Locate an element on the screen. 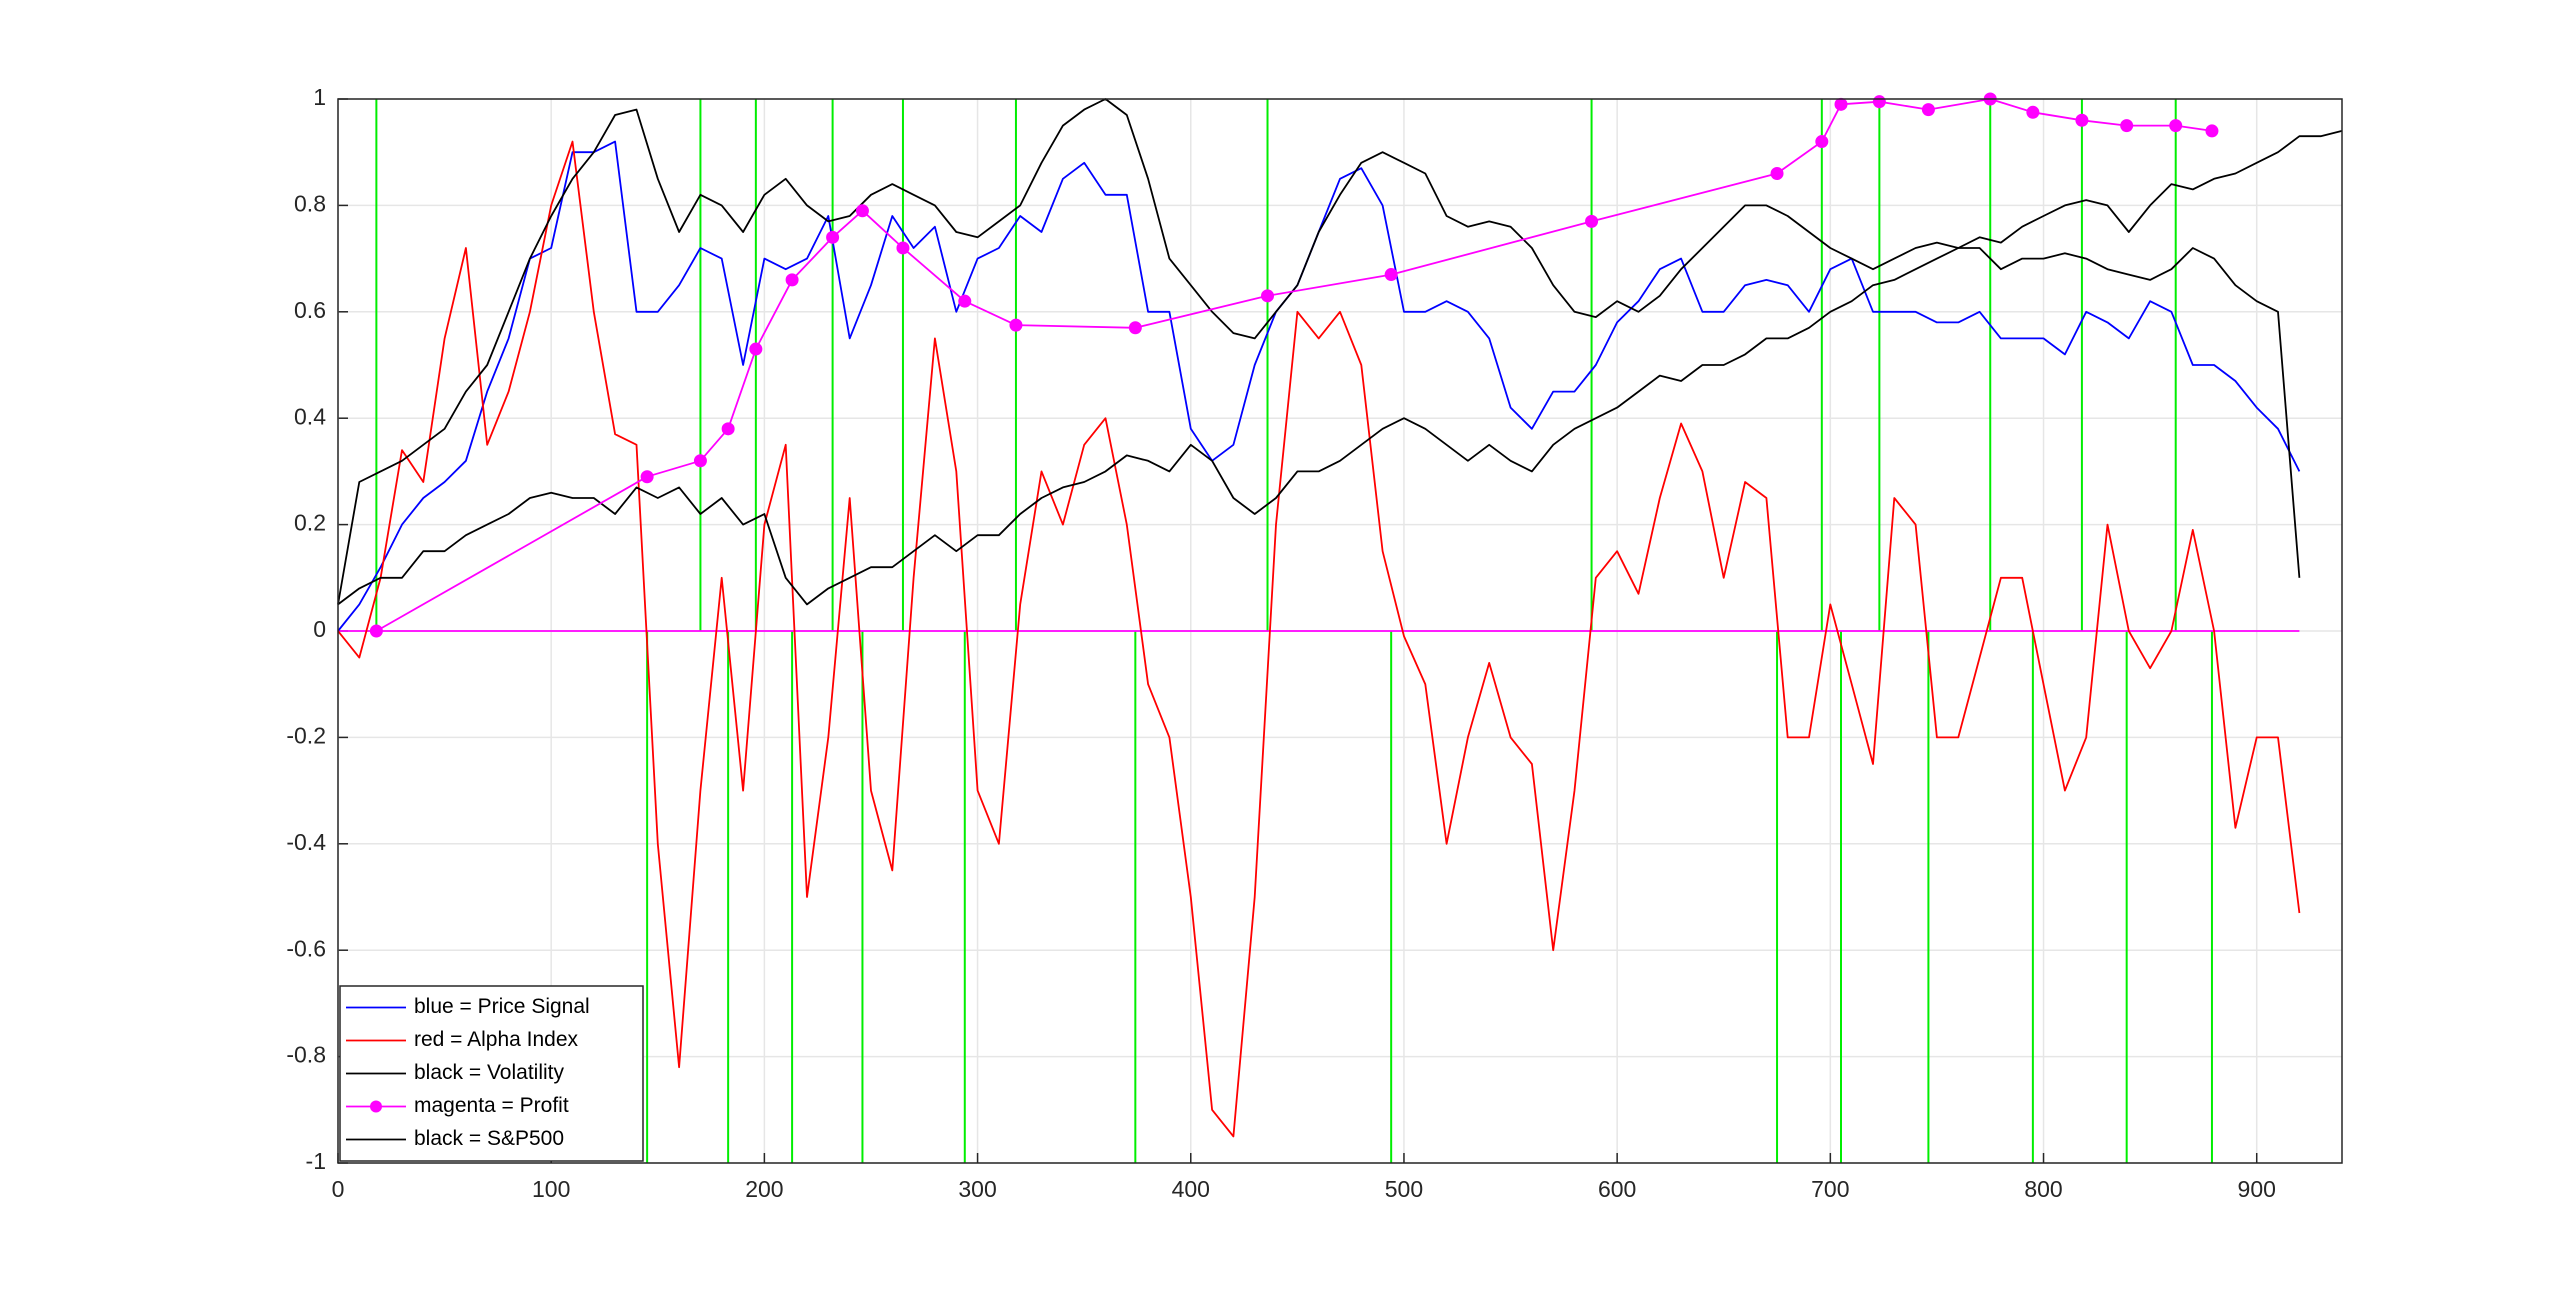  x-tick-label: 300 is located at coordinates (977, 1189).